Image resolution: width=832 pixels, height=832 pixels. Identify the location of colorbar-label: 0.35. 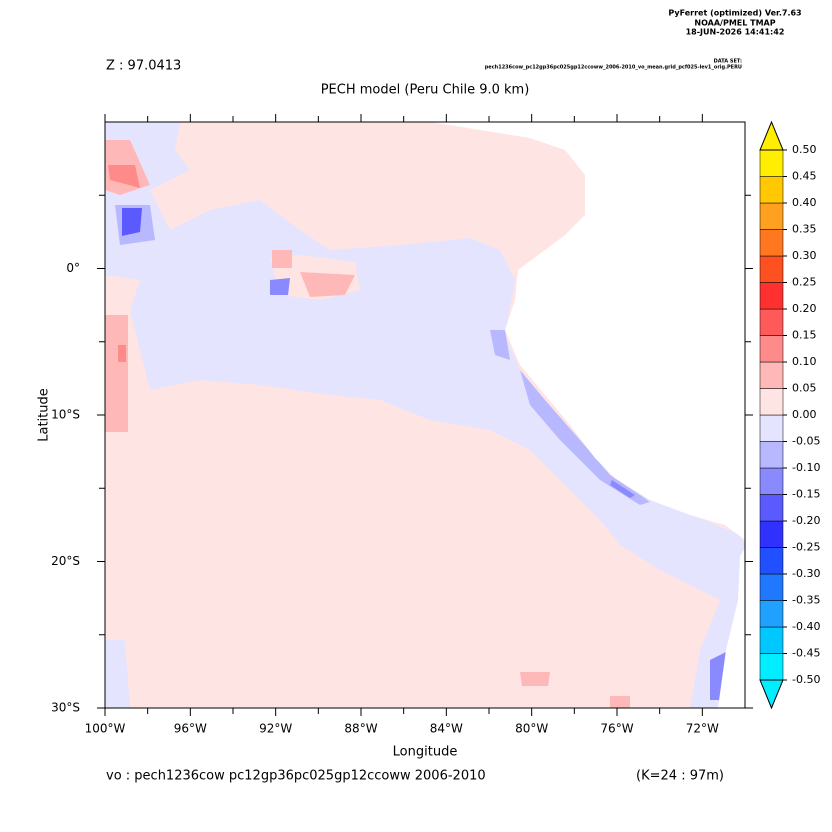
(804, 229).